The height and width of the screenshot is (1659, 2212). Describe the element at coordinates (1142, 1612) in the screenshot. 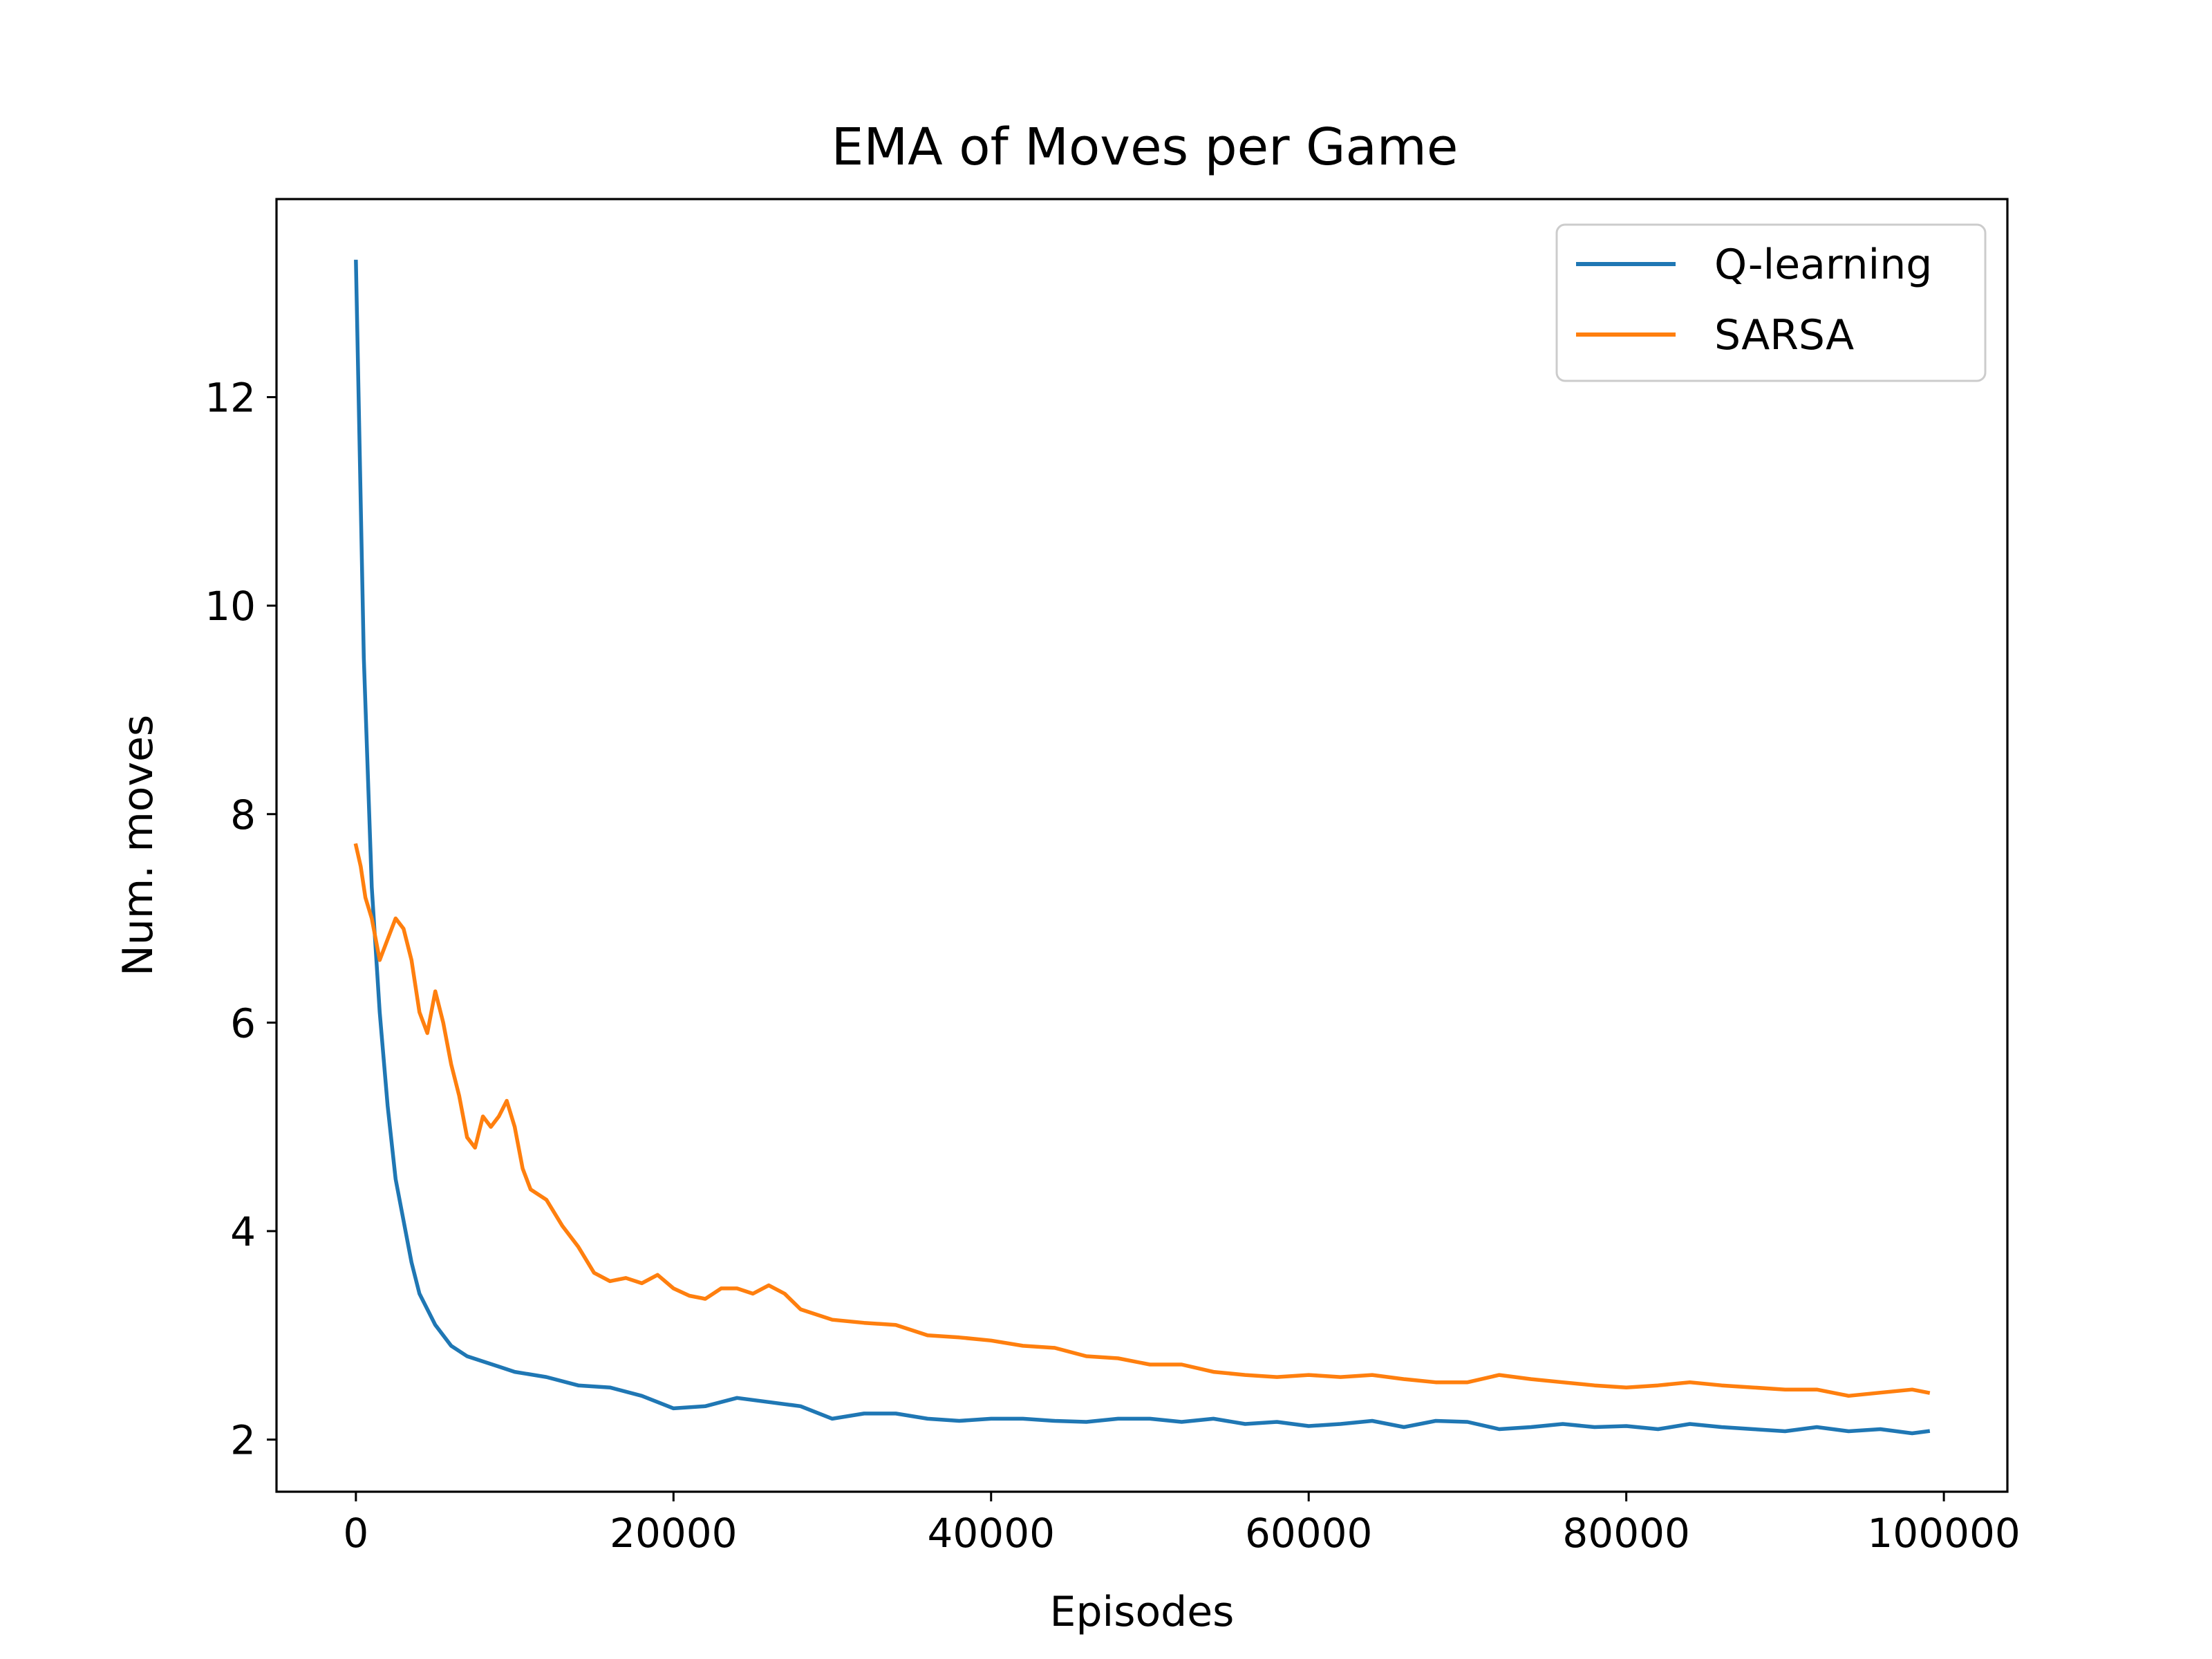

I see `x-axis-label: Episodes` at that location.